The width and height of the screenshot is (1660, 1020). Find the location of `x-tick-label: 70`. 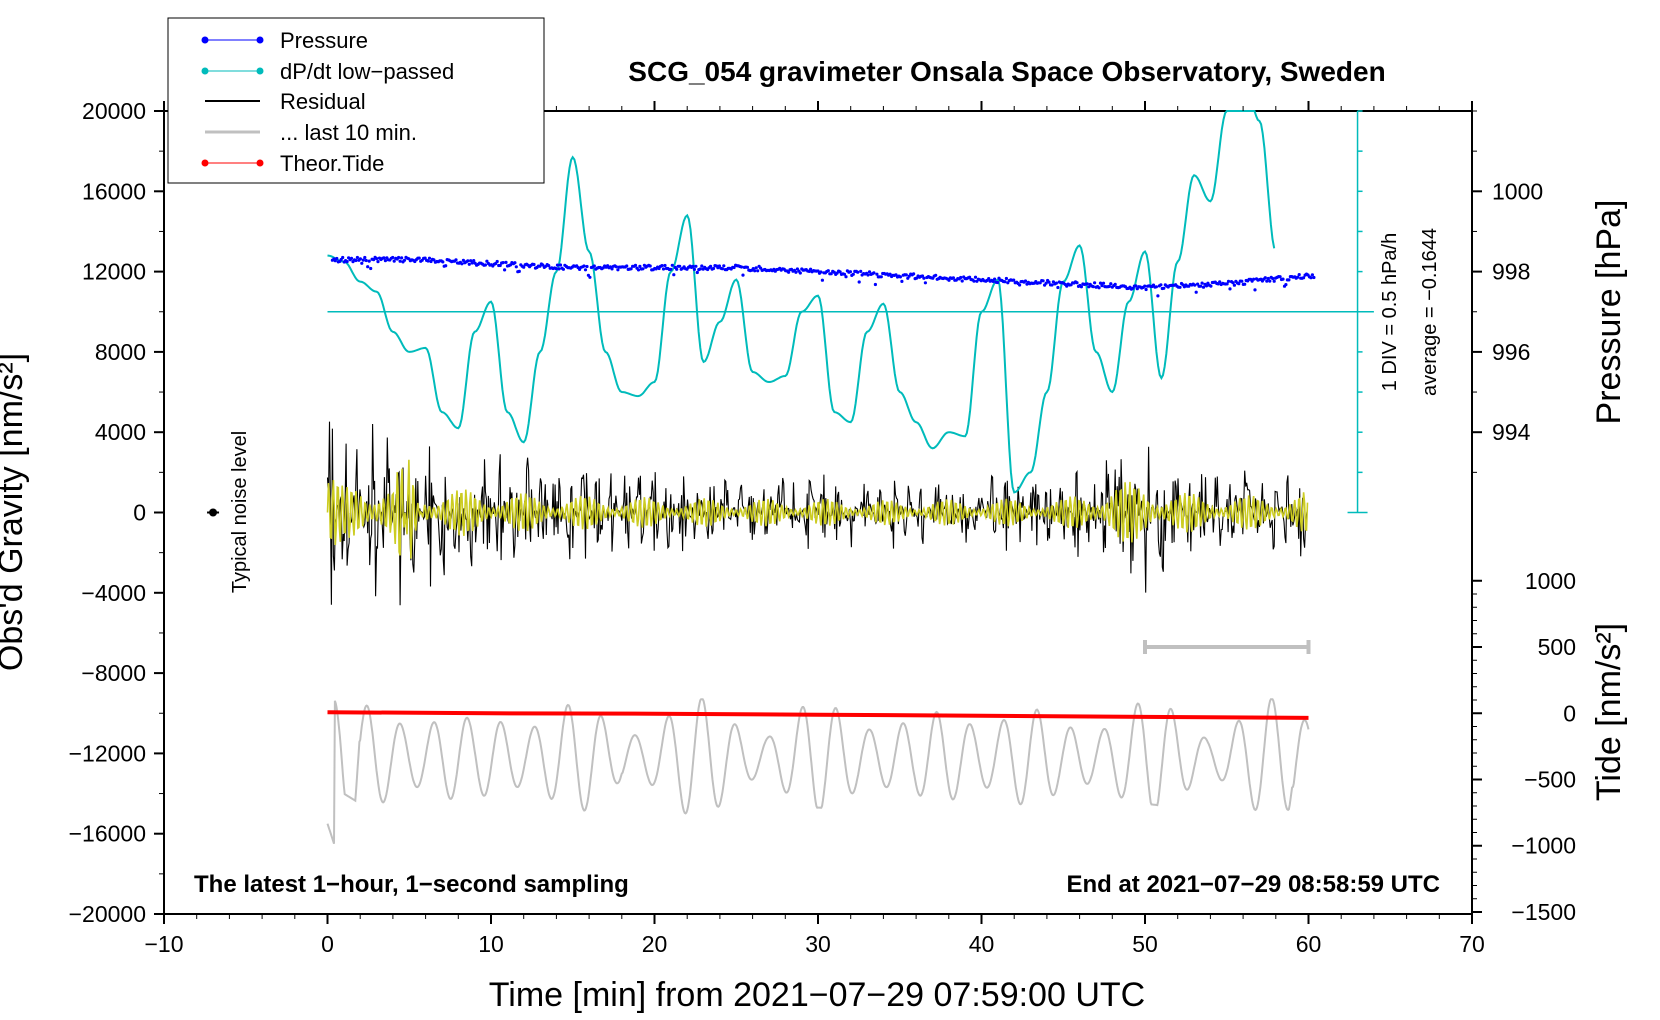

x-tick-label: 70 is located at coordinates (1472, 944).